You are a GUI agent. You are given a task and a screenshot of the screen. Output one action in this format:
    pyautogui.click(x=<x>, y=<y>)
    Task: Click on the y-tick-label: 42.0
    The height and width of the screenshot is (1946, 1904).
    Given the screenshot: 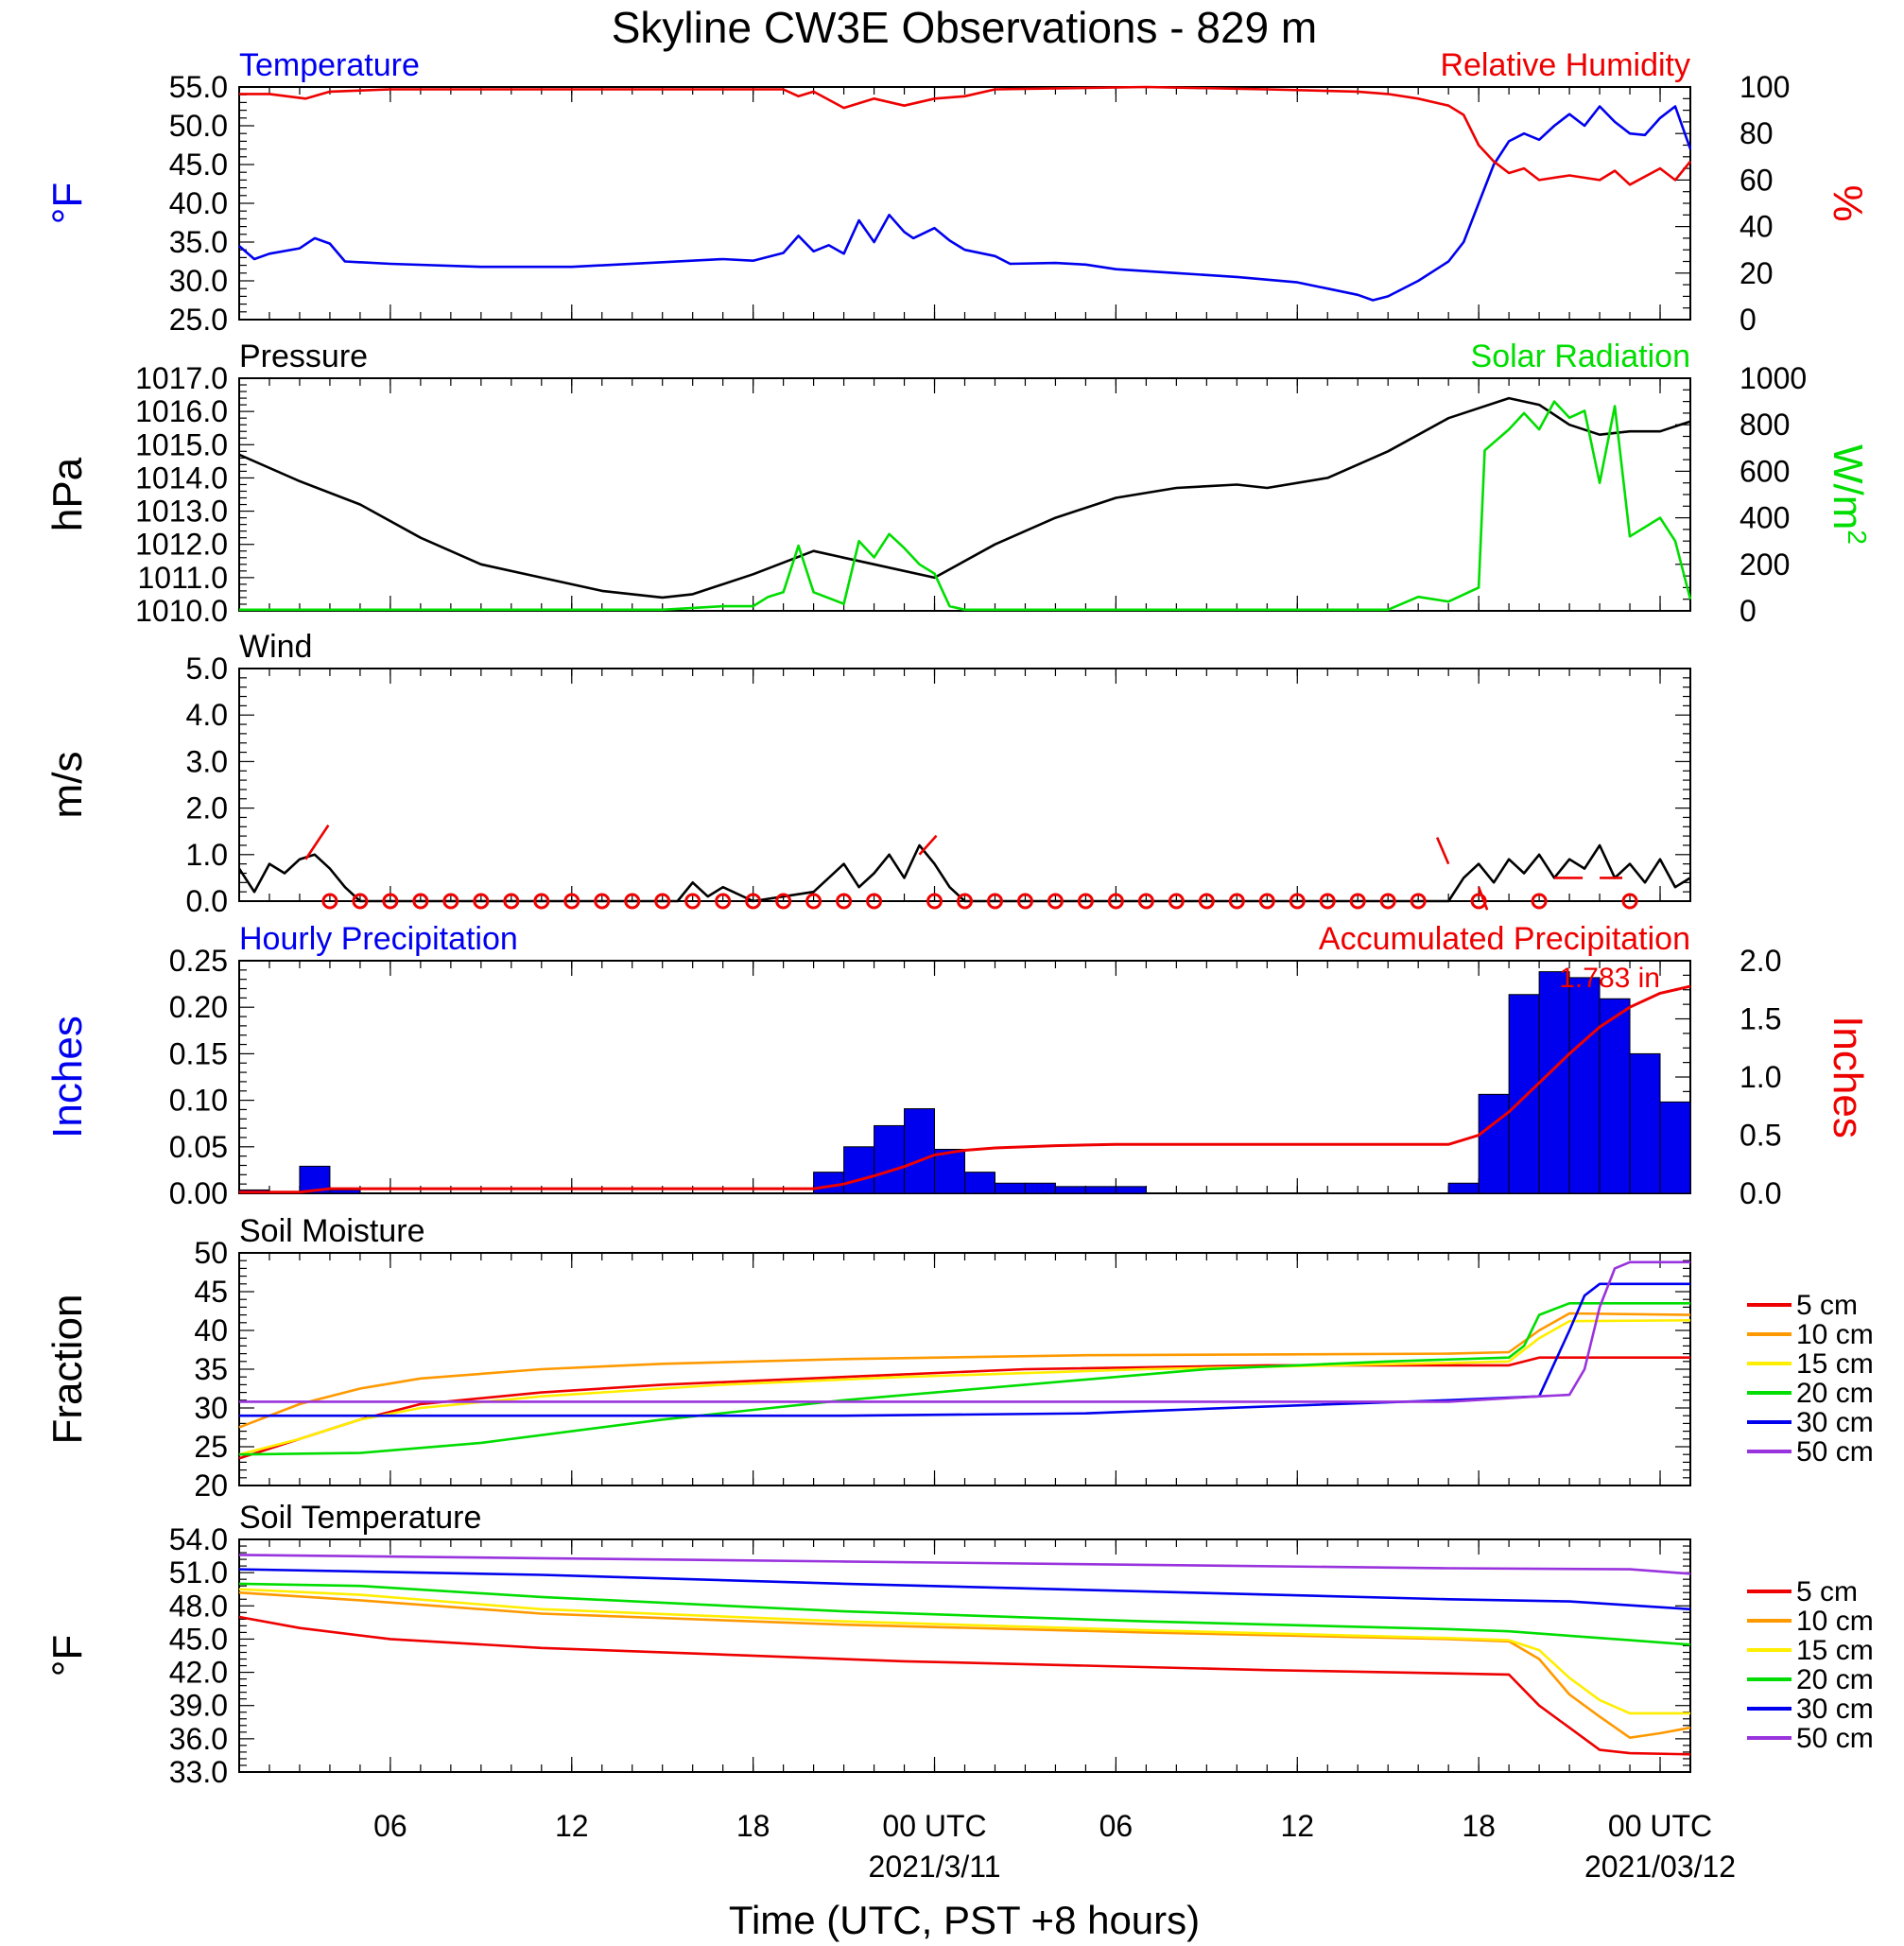 What is the action you would take?
    pyautogui.click(x=198, y=1673)
    